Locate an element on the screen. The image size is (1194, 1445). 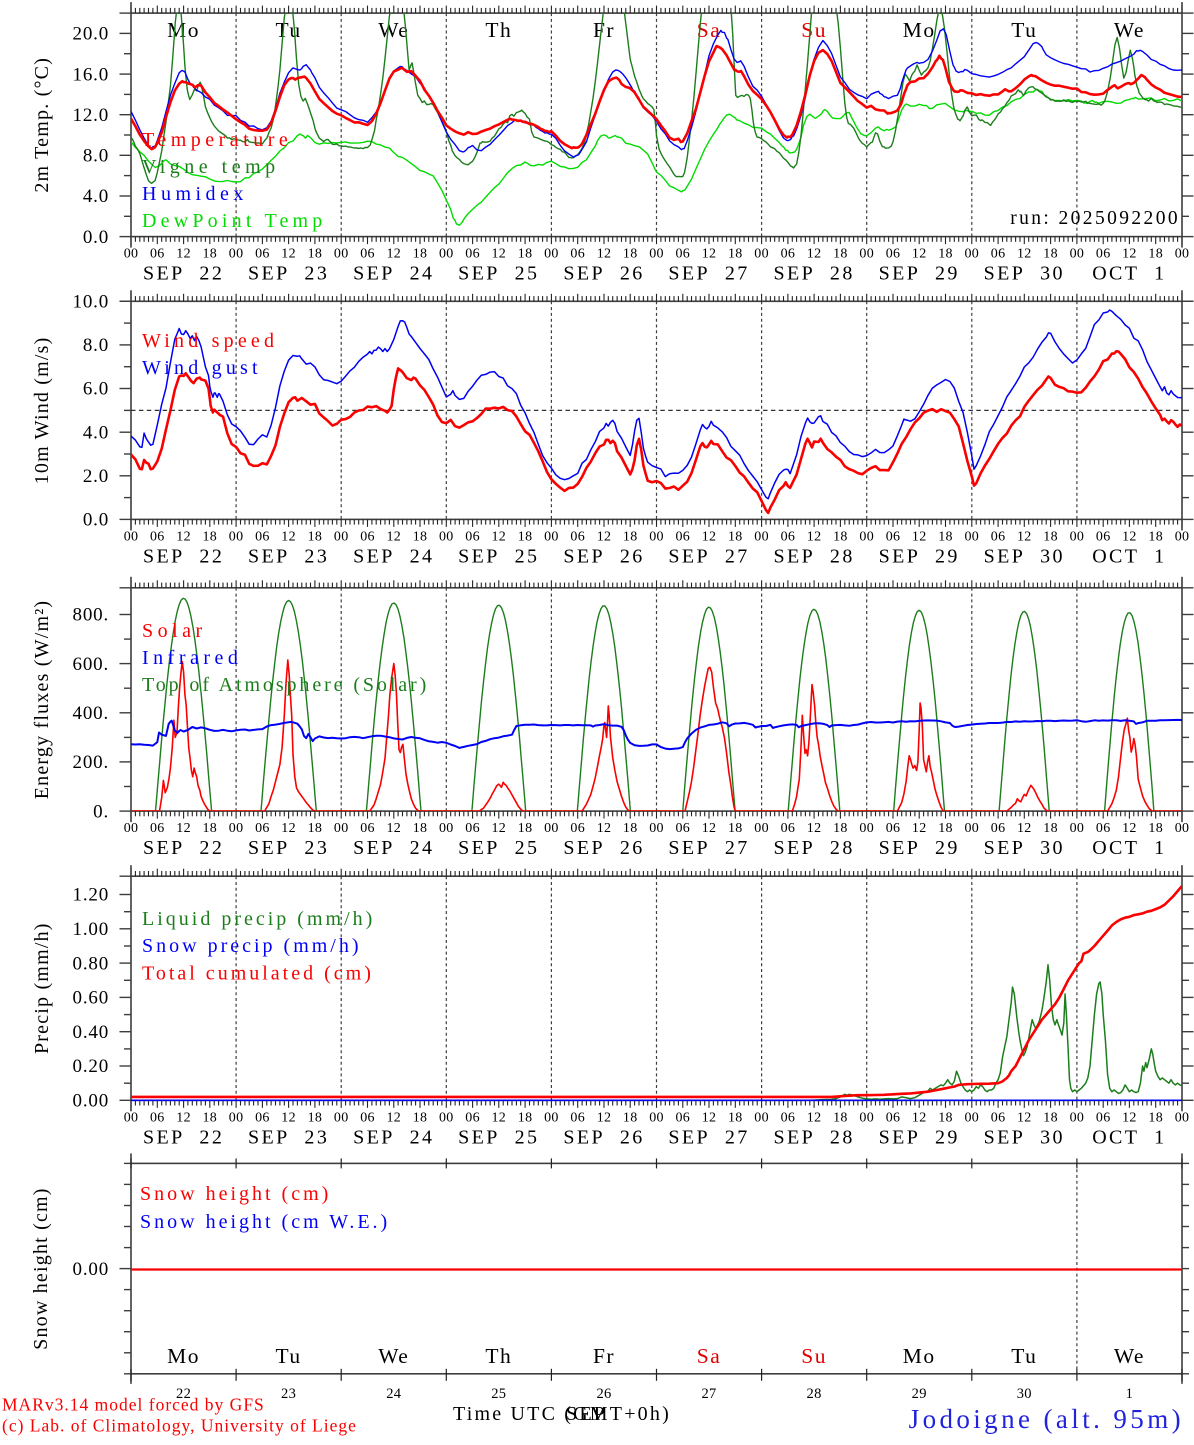
svg-text: SEP 30 is located at coordinates (1024, 274).